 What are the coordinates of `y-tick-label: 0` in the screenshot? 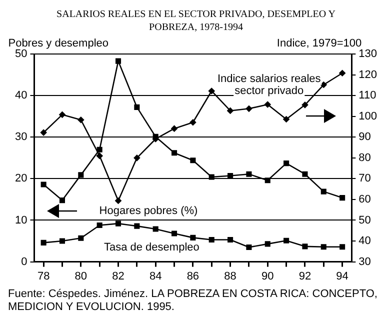 It's located at (24, 262).